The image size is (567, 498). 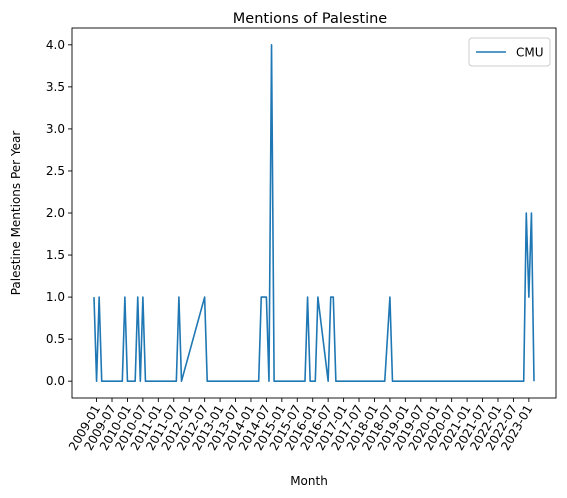 What do you see at coordinates (530, 53) in the screenshot?
I see `legend-label-cmu: CMU` at bounding box center [530, 53].